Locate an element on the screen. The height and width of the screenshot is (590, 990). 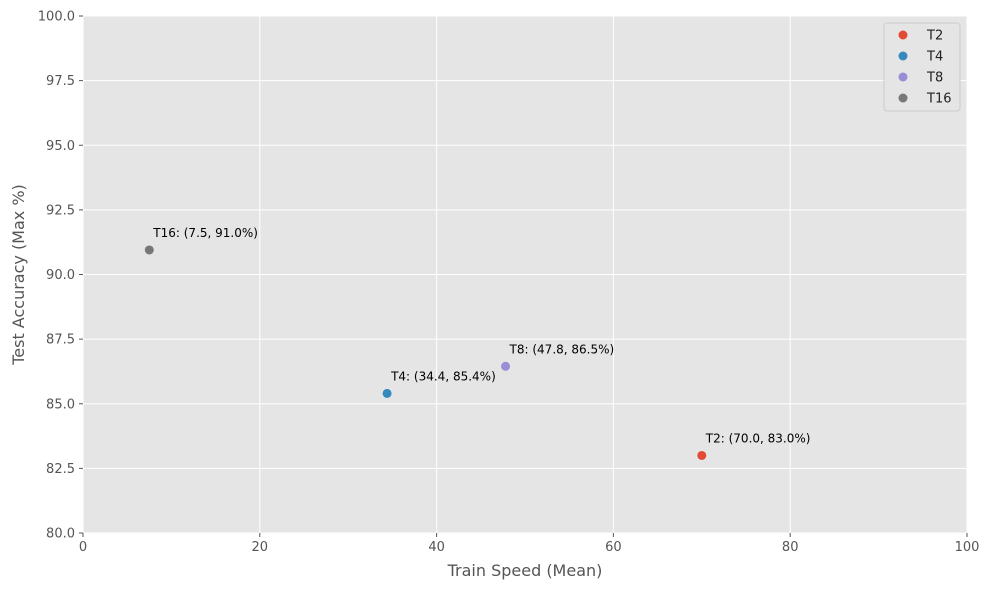
legend-box is located at coordinates (922, 67).